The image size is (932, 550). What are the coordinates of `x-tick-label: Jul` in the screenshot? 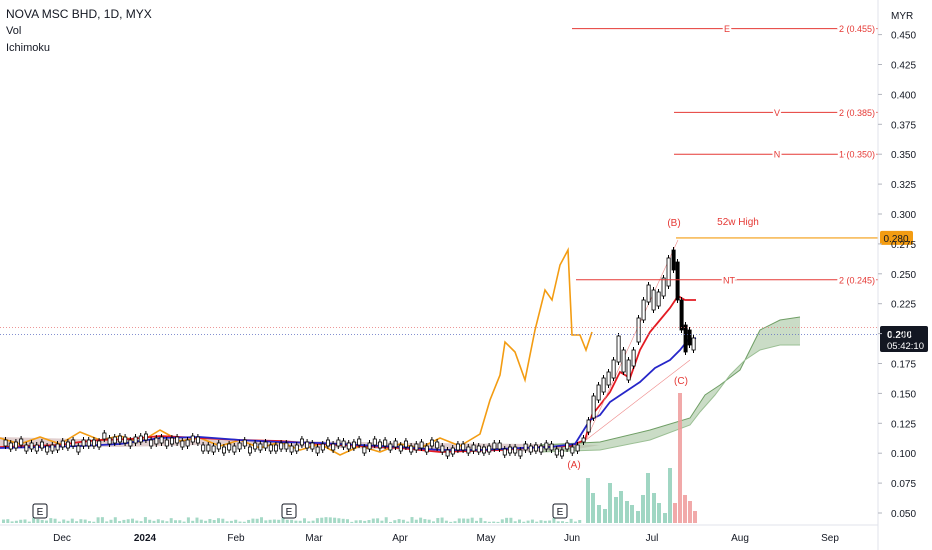 It's located at (652, 538).